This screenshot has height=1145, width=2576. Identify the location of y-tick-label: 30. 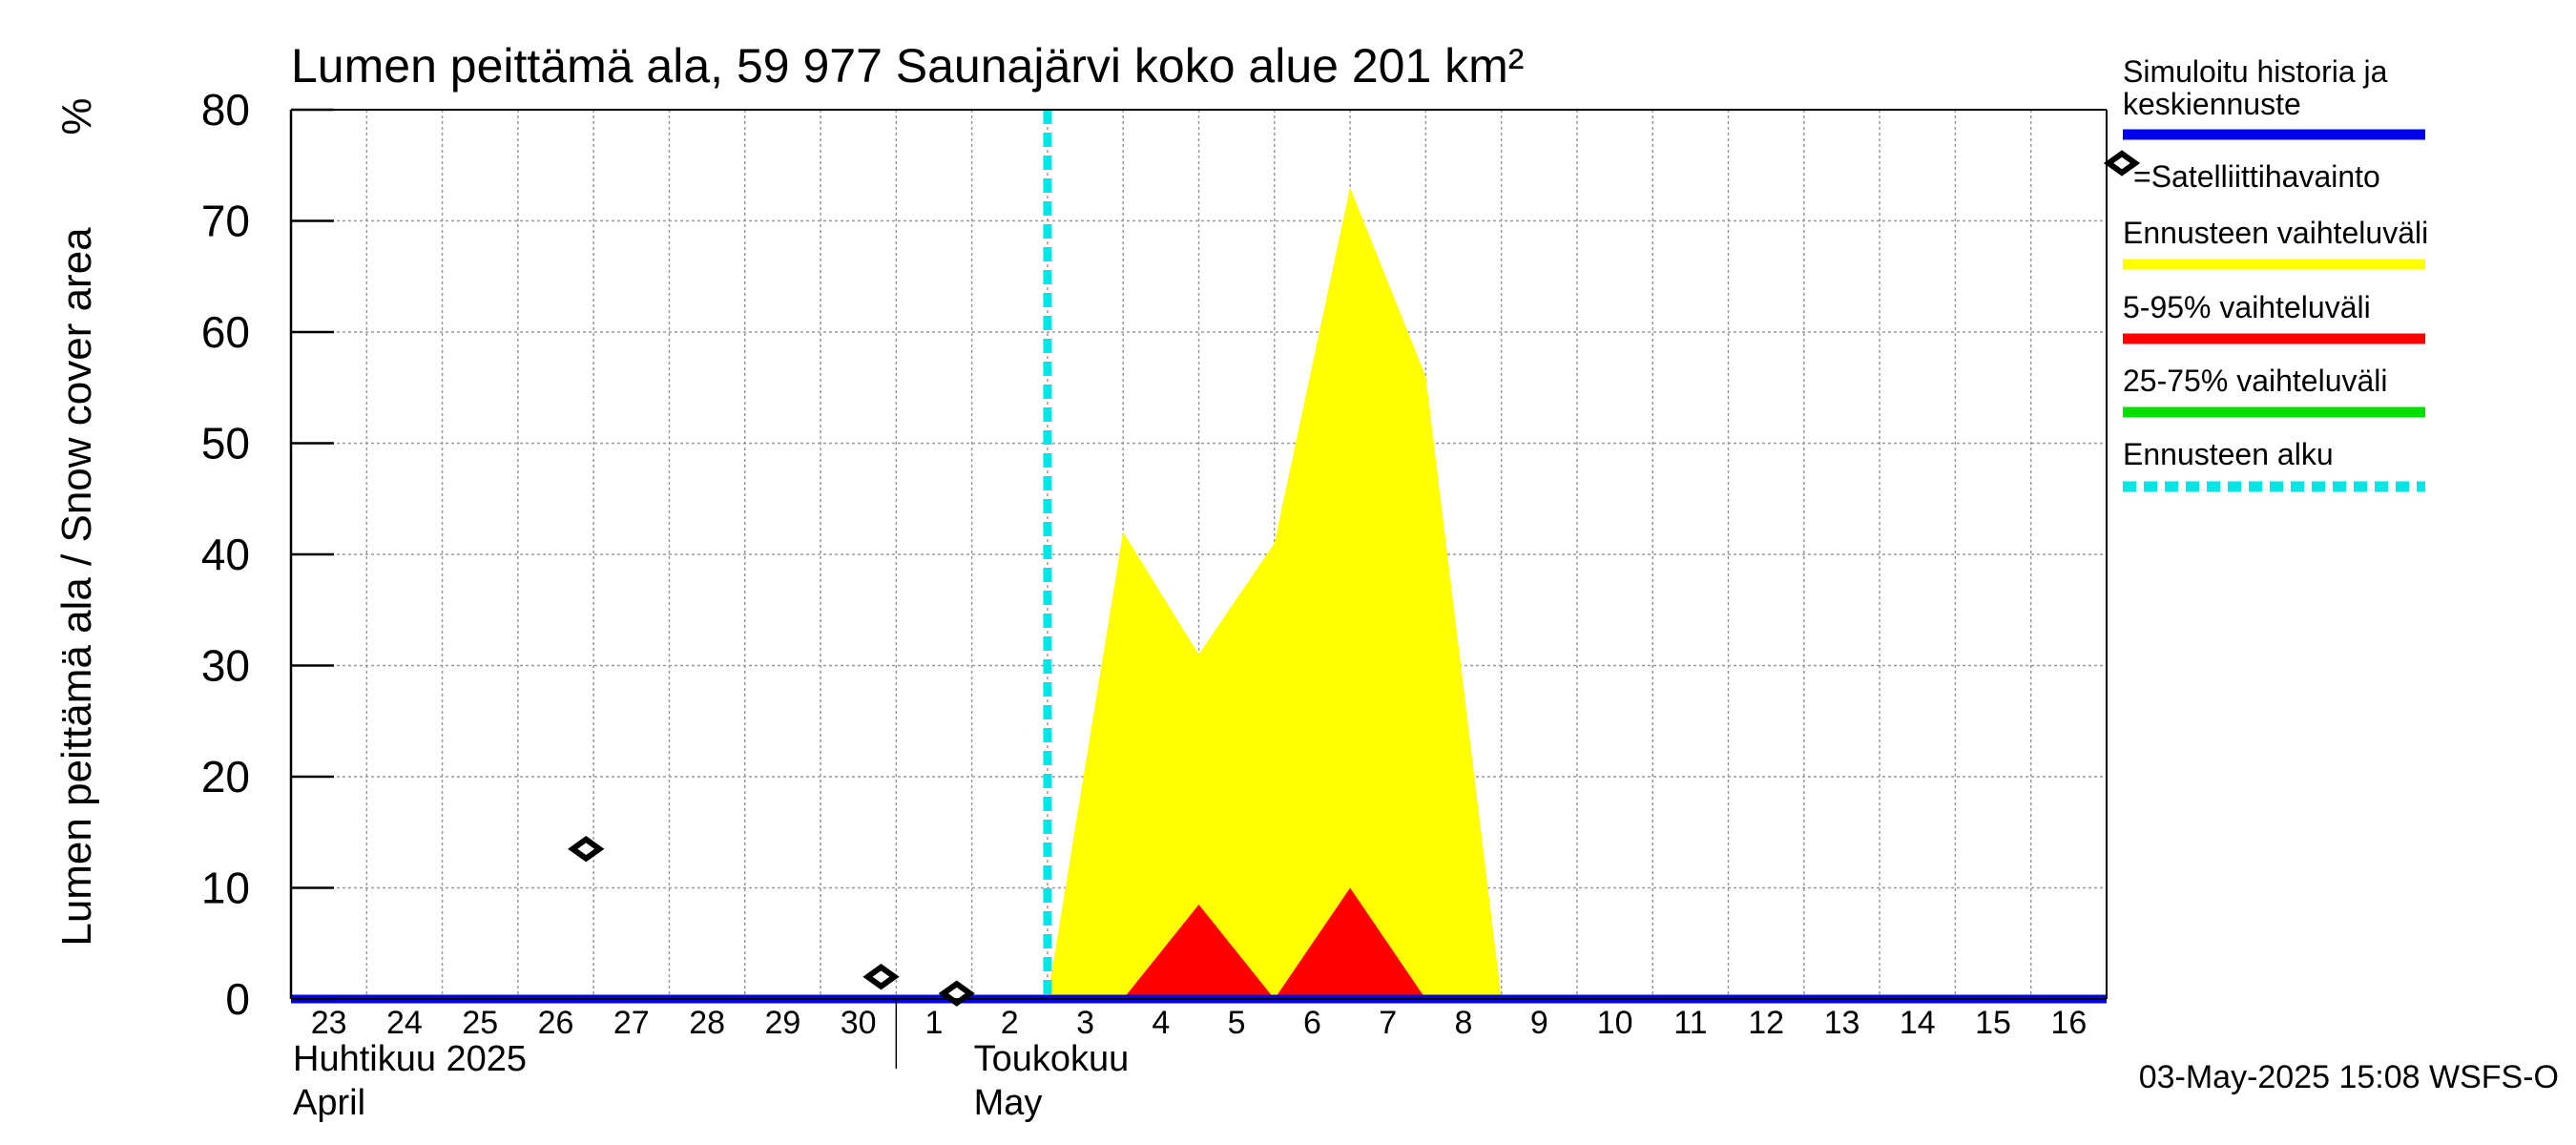
(225, 666).